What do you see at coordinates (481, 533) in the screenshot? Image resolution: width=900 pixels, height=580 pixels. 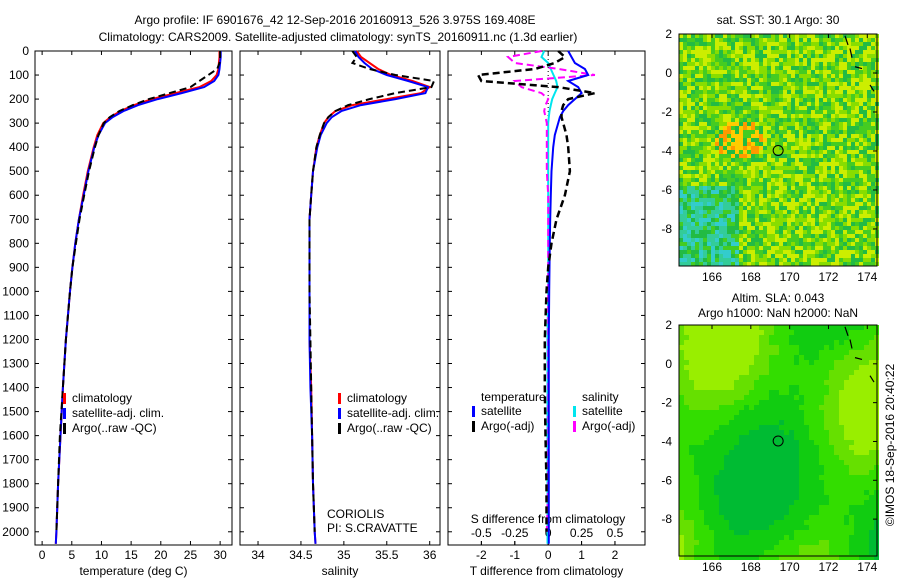 I see `x2-tick-label: -0.5` at bounding box center [481, 533].